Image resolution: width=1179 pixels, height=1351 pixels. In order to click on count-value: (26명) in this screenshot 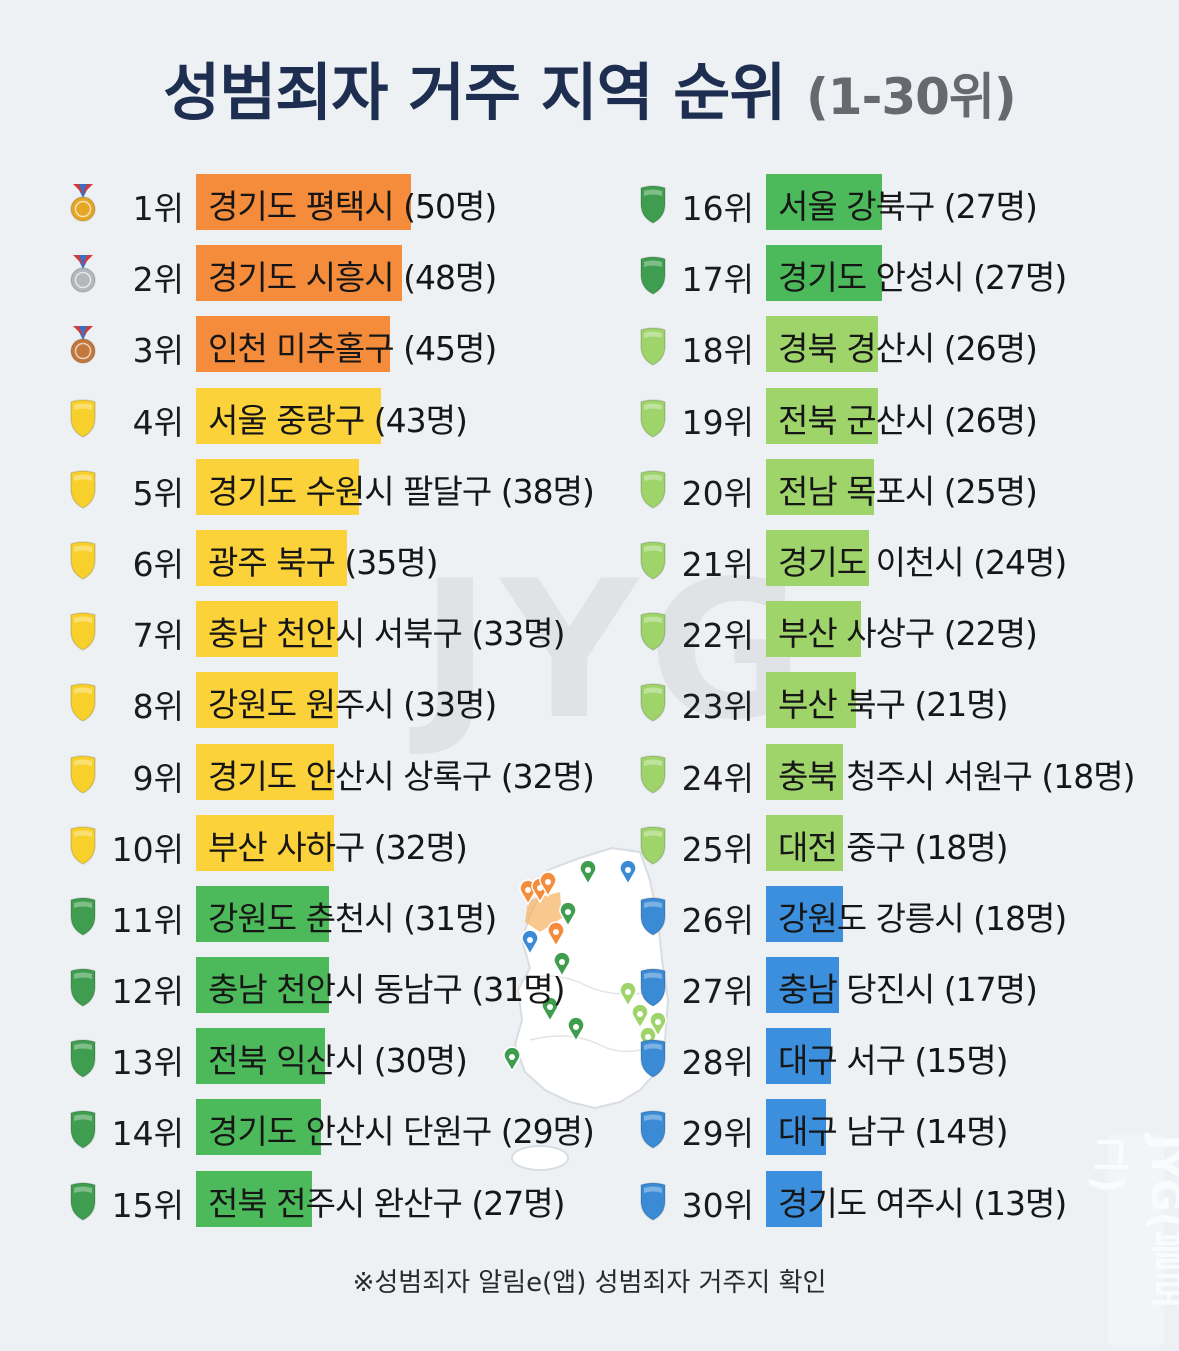, I will do `click(986, 420)`.